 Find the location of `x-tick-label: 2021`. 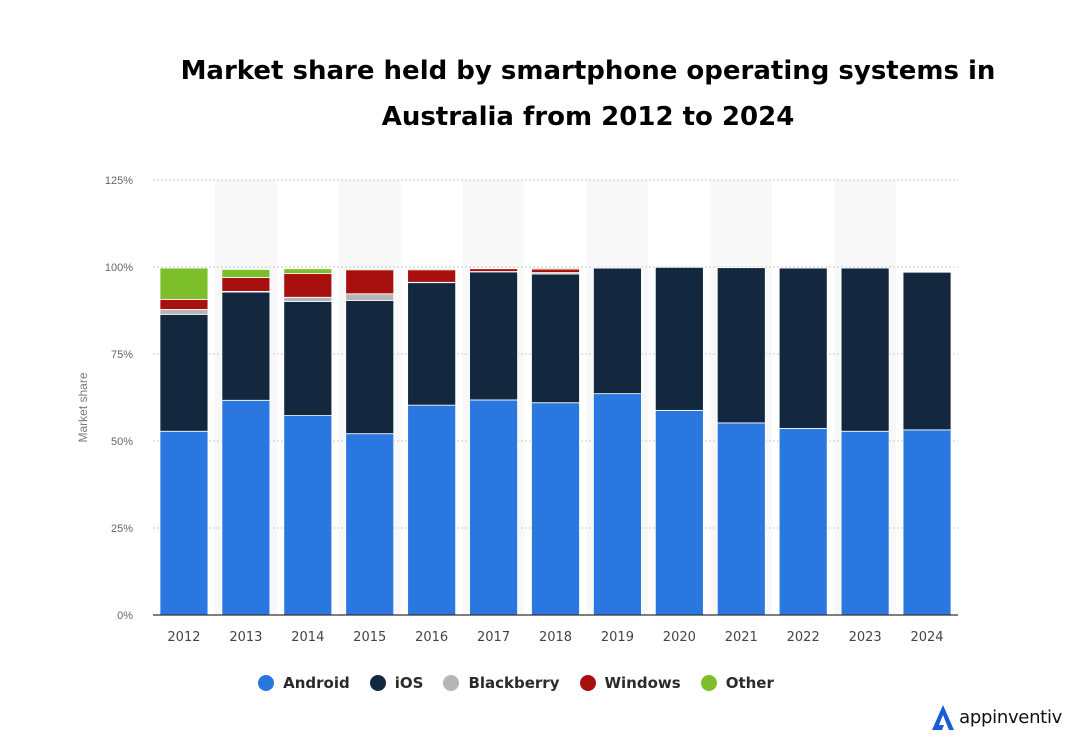

x-tick-label: 2021 is located at coordinates (741, 637).